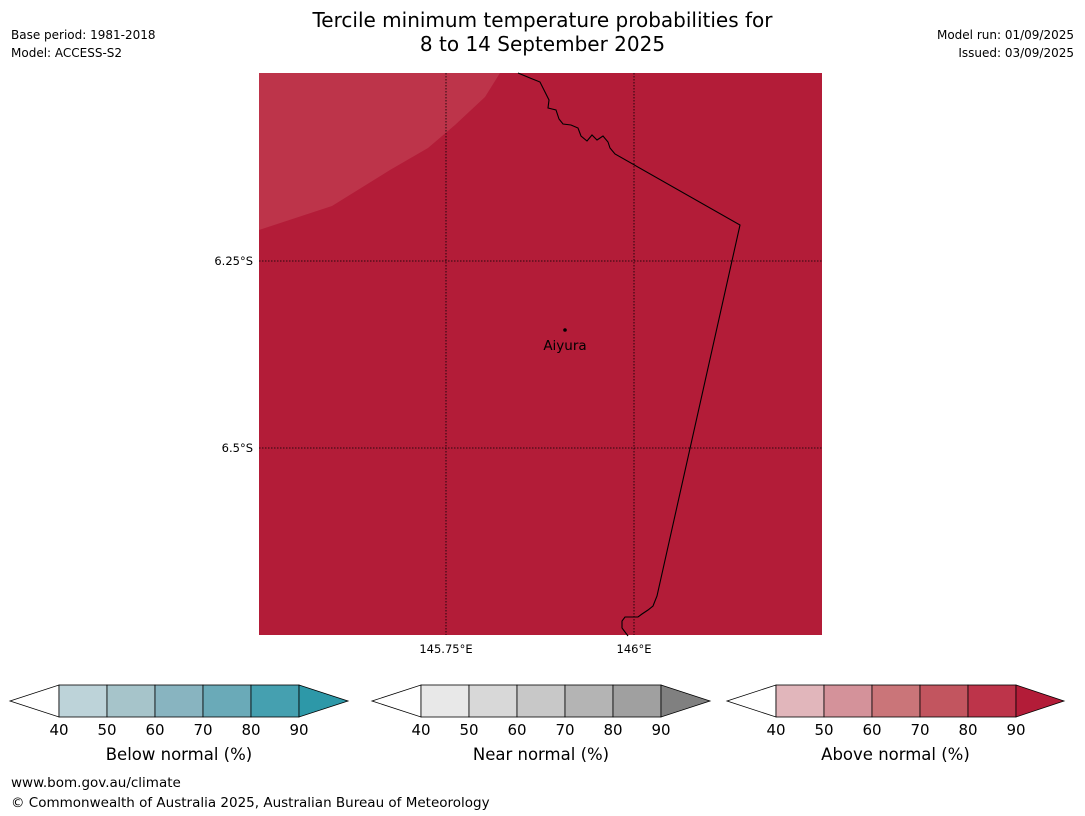 The image size is (1085, 816). What do you see at coordinates (775, 730) in the screenshot?
I see `colorbar-above-tick: 40` at bounding box center [775, 730].